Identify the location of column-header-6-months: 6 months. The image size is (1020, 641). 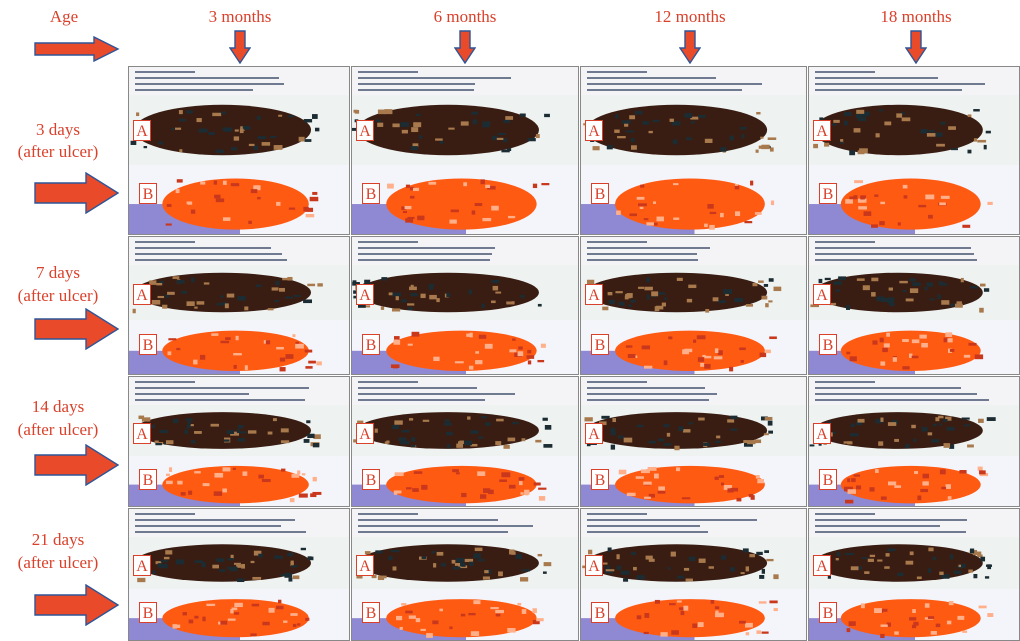
(465, 16).